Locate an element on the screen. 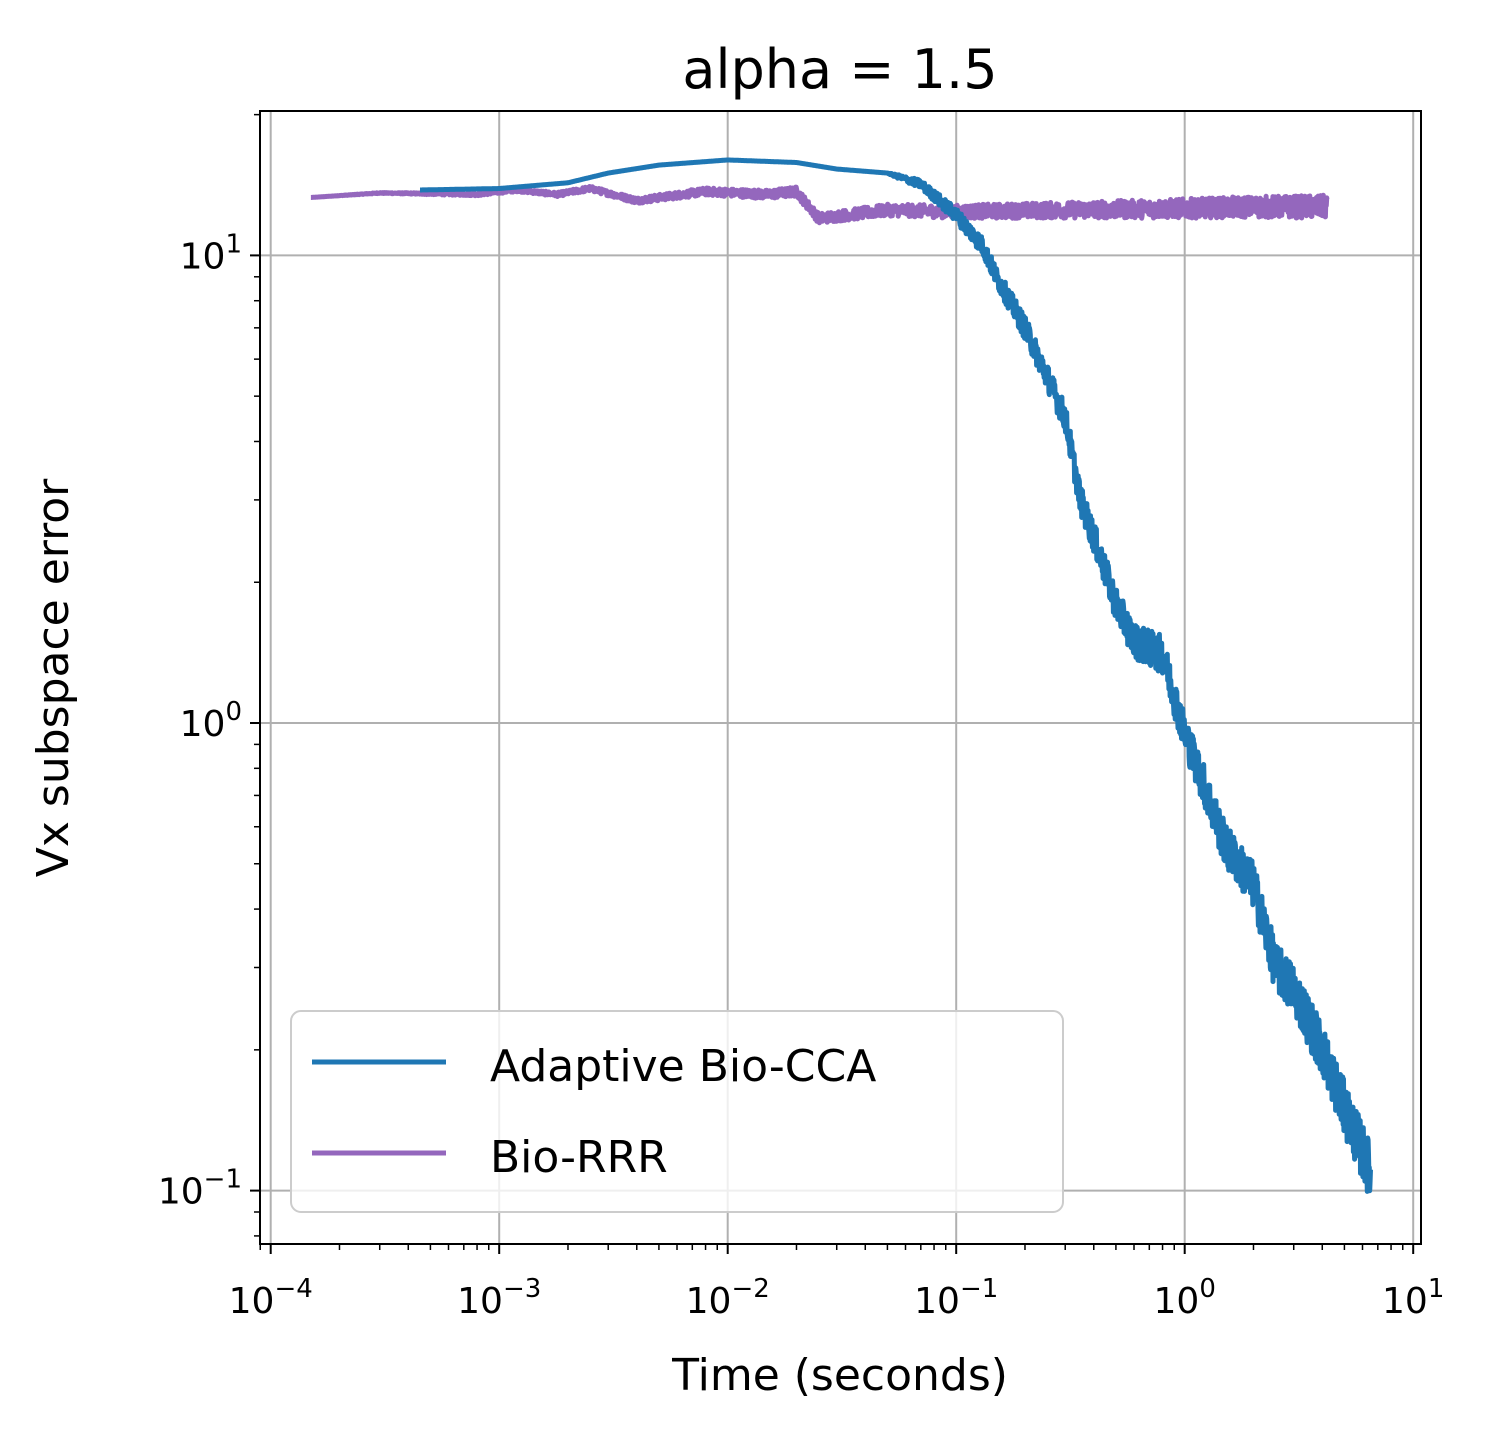  y-tick-label: 10¹ is located at coordinates (211, 253).